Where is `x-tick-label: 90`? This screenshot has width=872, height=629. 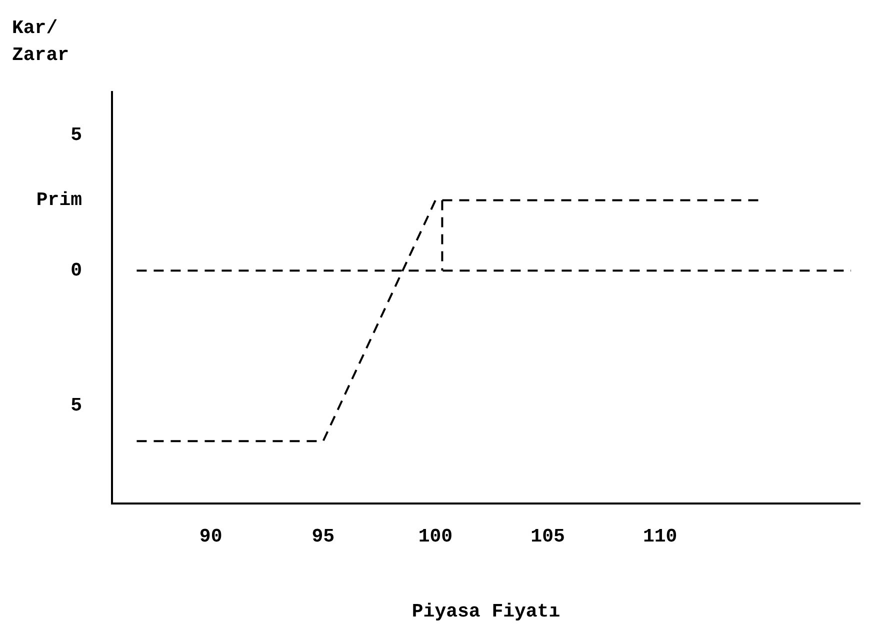 x-tick-label: 90 is located at coordinates (210, 537).